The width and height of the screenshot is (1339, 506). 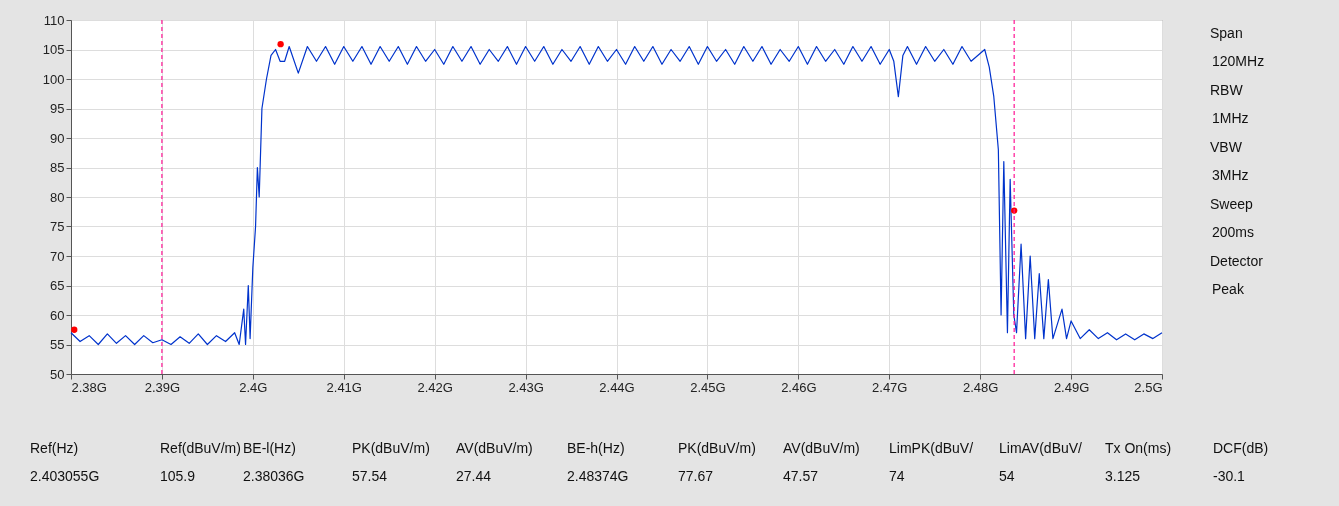 What do you see at coordinates (1230, 175) in the screenshot?
I see `text: 3MHz` at bounding box center [1230, 175].